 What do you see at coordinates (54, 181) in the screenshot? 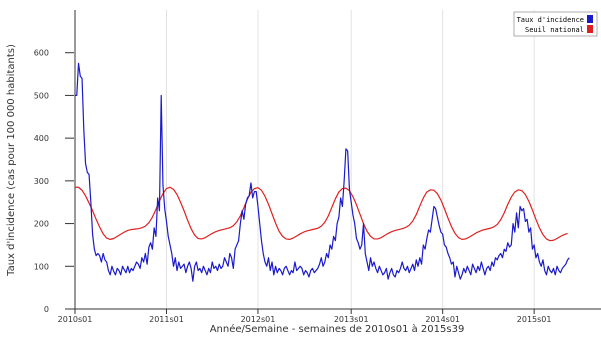
I see `y-axis-ticks: 0 100 200 300 400 500 600` at bounding box center [54, 181].